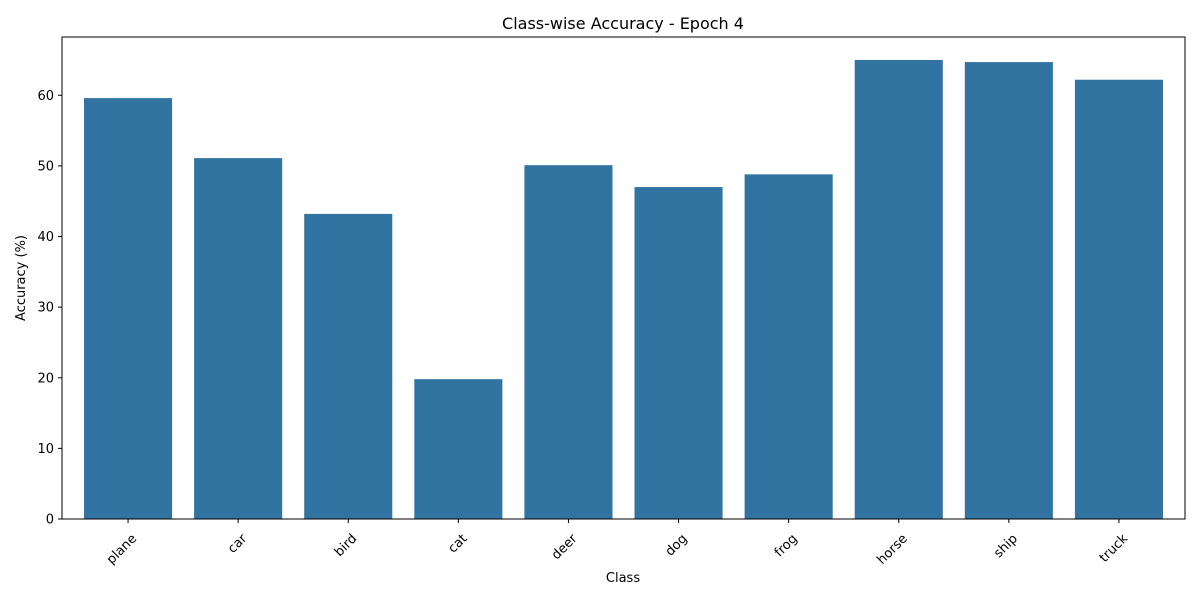  I want to click on x-tick-label: dog, so click(677, 545).